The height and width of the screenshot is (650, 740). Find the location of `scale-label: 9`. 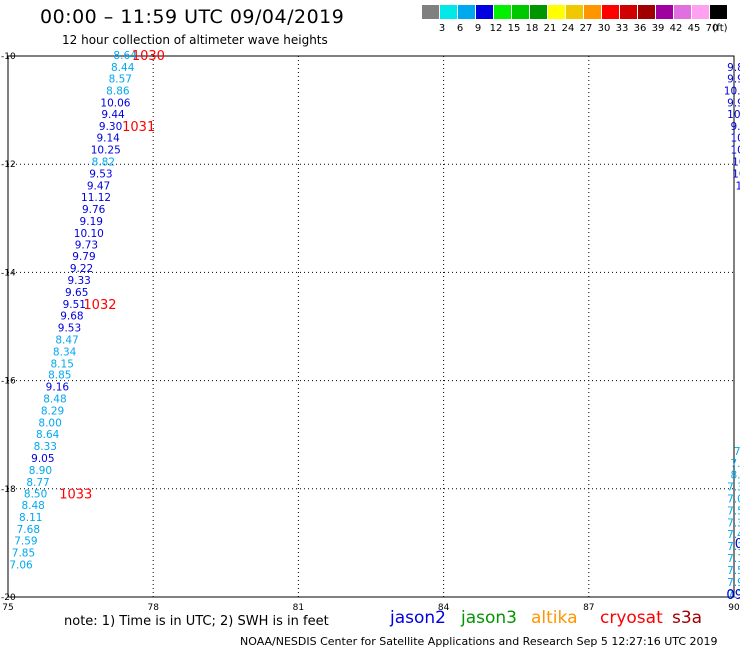

scale-label: 9 is located at coordinates (478, 28).